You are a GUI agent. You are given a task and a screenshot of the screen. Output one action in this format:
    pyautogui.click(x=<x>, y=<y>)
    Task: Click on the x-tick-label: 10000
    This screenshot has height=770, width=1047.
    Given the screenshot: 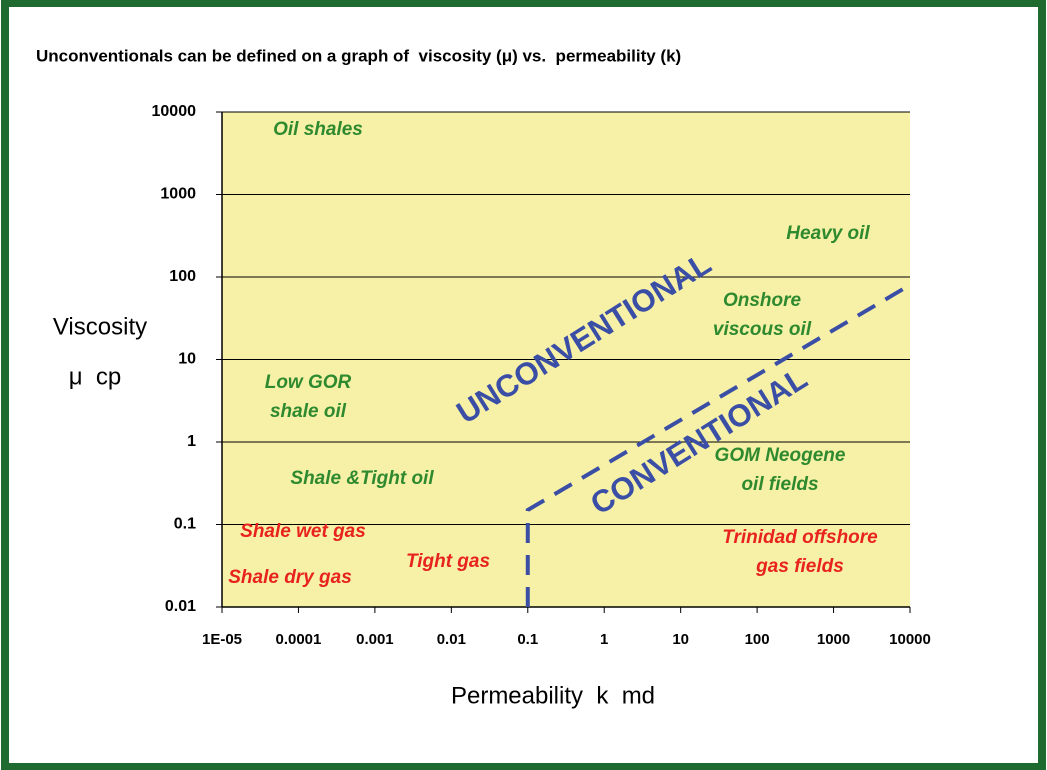 What is the action you would take?
    pyautogui.click(x=910, y=639)
    